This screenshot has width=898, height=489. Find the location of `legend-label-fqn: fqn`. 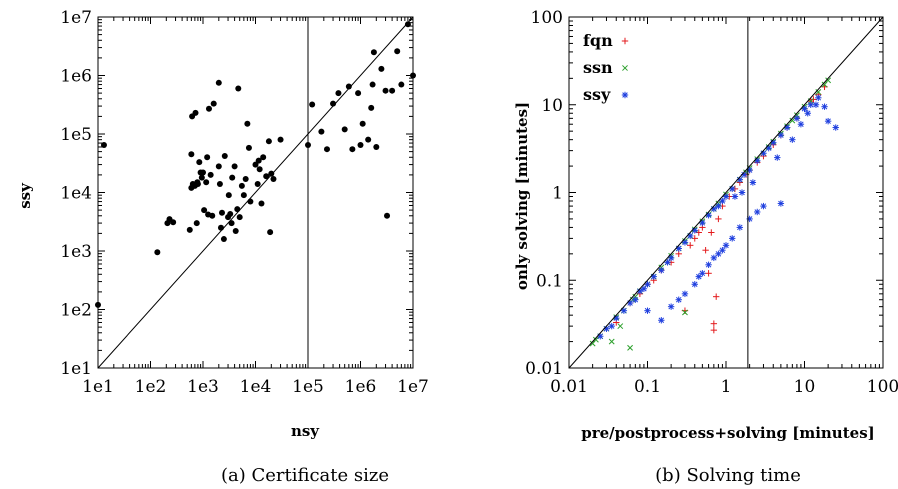

legend-label-fqn: fqn is located at coordinates (598, 40).